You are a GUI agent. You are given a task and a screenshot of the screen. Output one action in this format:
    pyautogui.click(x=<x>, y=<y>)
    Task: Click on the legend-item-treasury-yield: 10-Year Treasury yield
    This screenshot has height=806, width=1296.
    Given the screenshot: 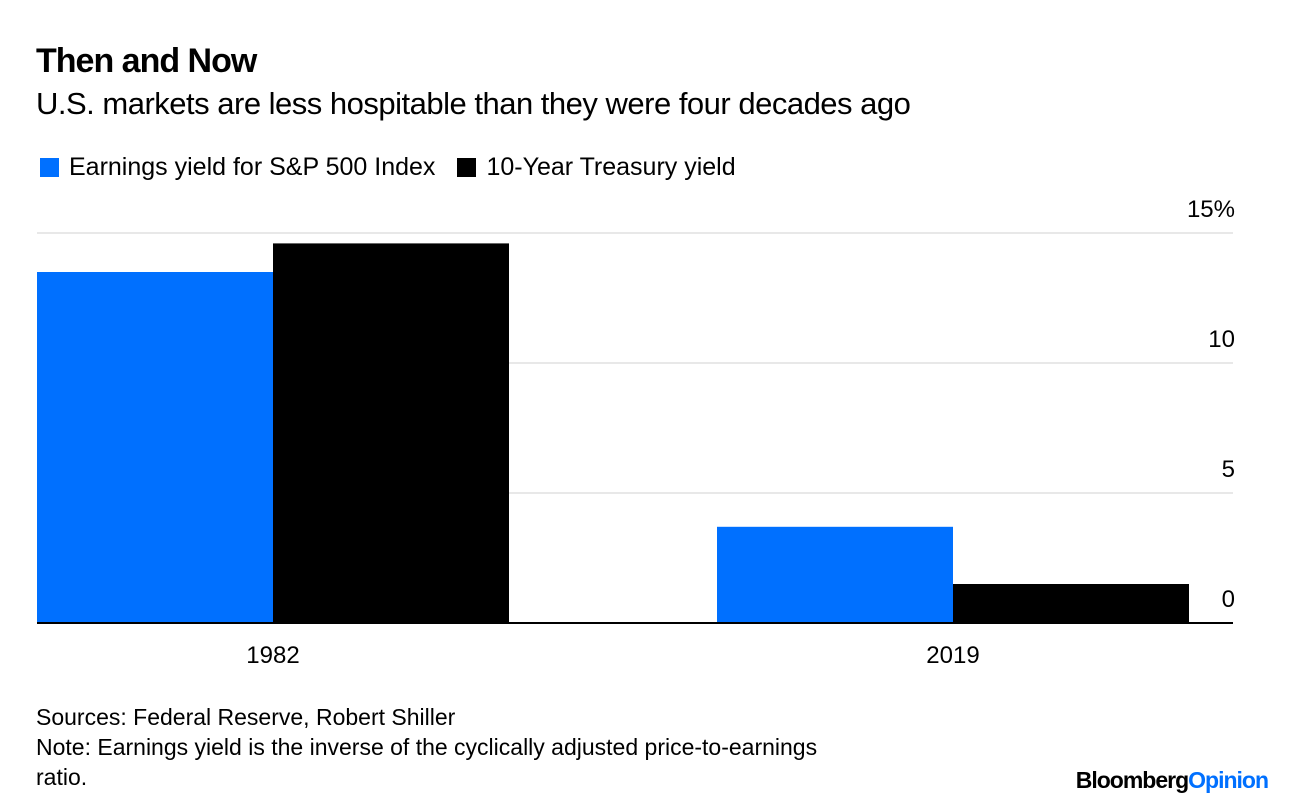 What is the action you would take?
    pyautogui.click(x=596, y=167)
    